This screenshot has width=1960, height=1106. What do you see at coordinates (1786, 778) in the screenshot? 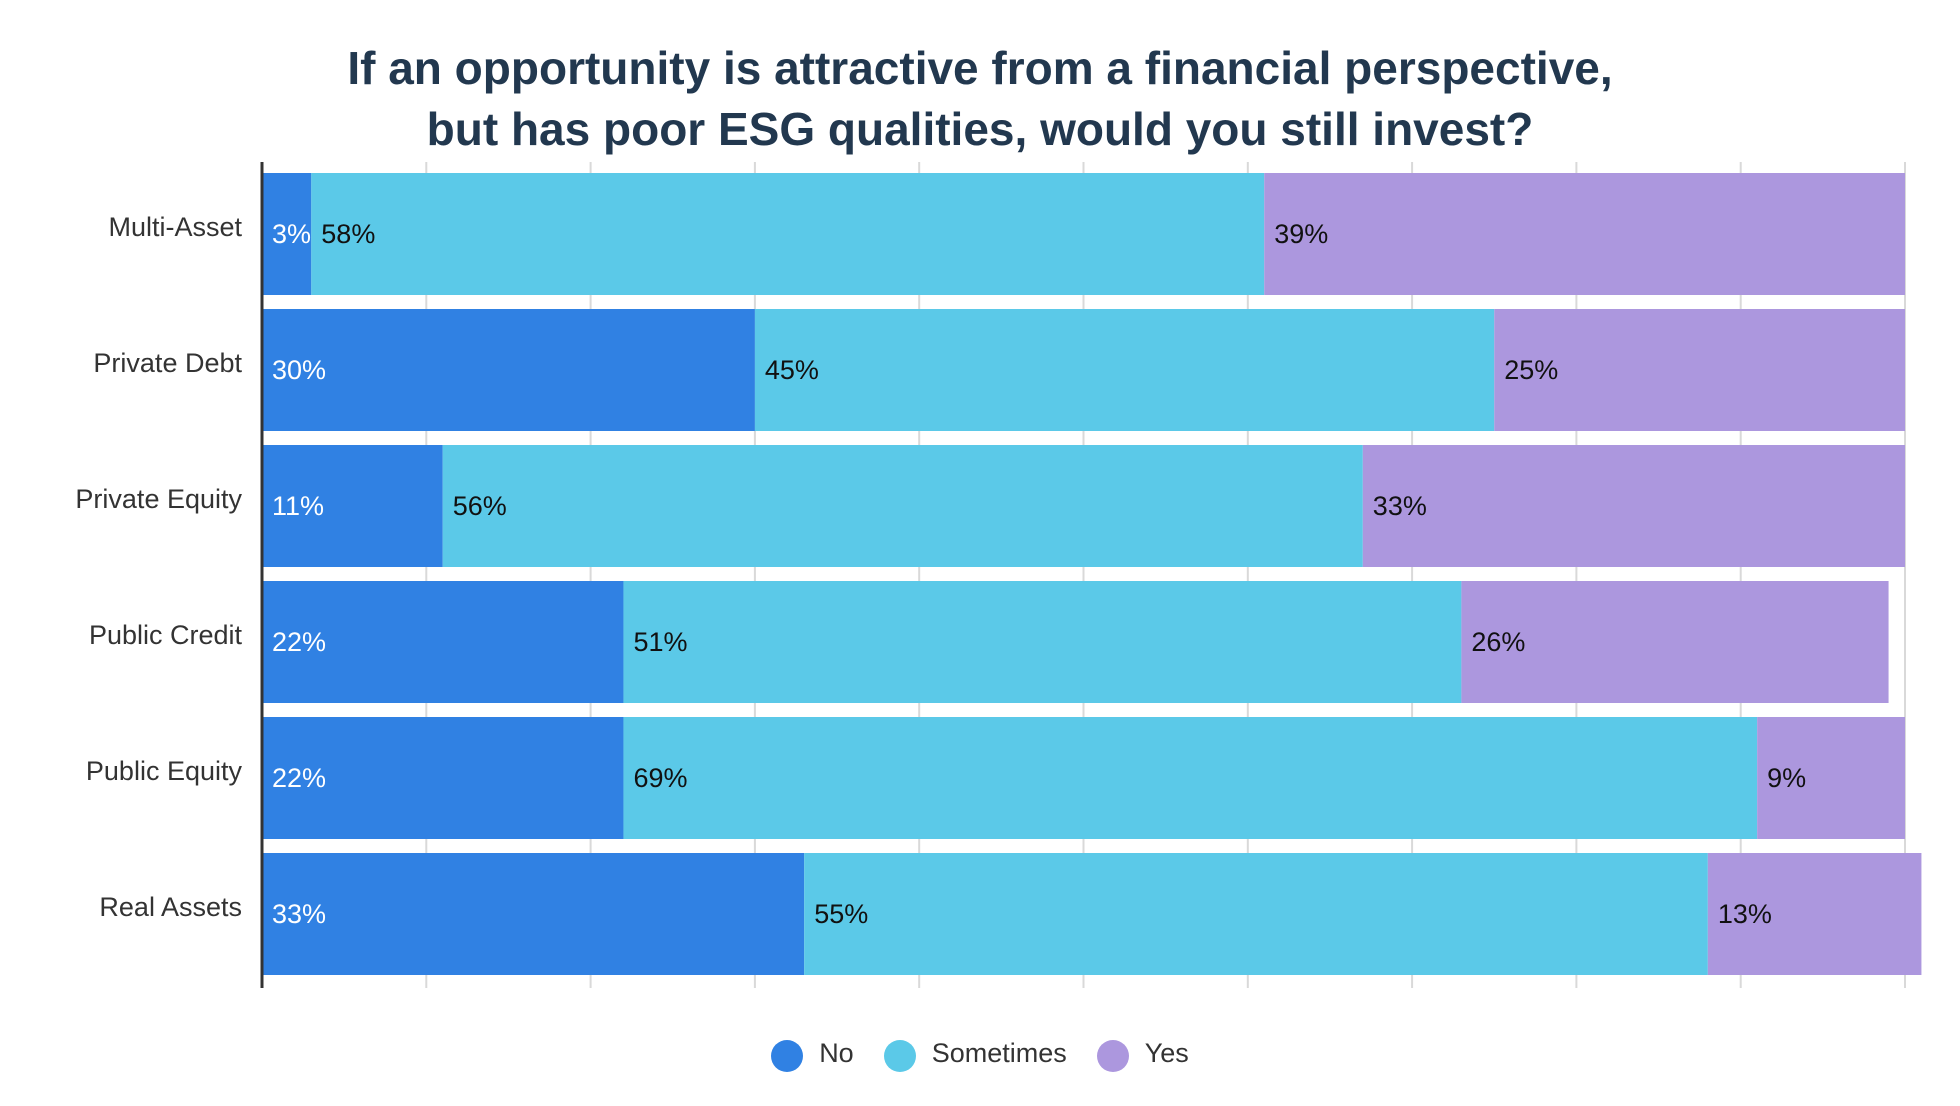
I see `data-label-public-equity-yes: 9%` at bounding box center [1786, 778].